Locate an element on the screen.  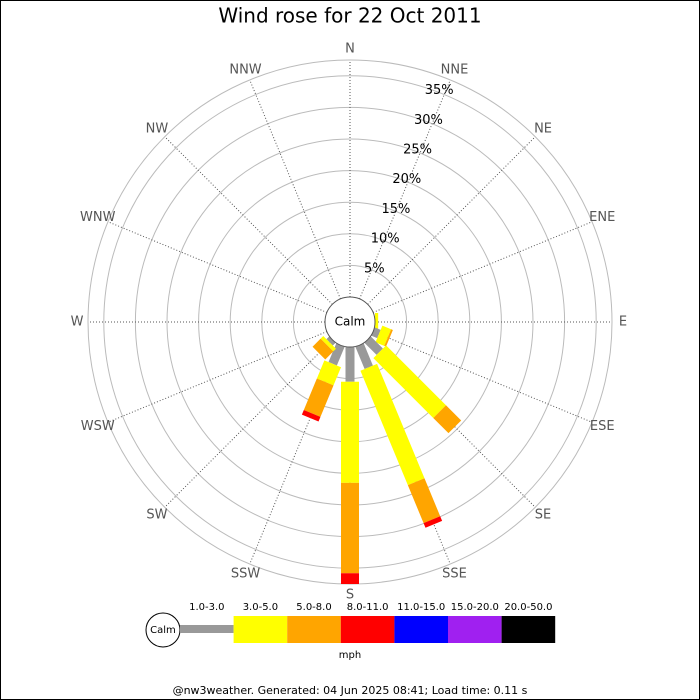
direction-label: SSW is located at coordinates (246, 574).